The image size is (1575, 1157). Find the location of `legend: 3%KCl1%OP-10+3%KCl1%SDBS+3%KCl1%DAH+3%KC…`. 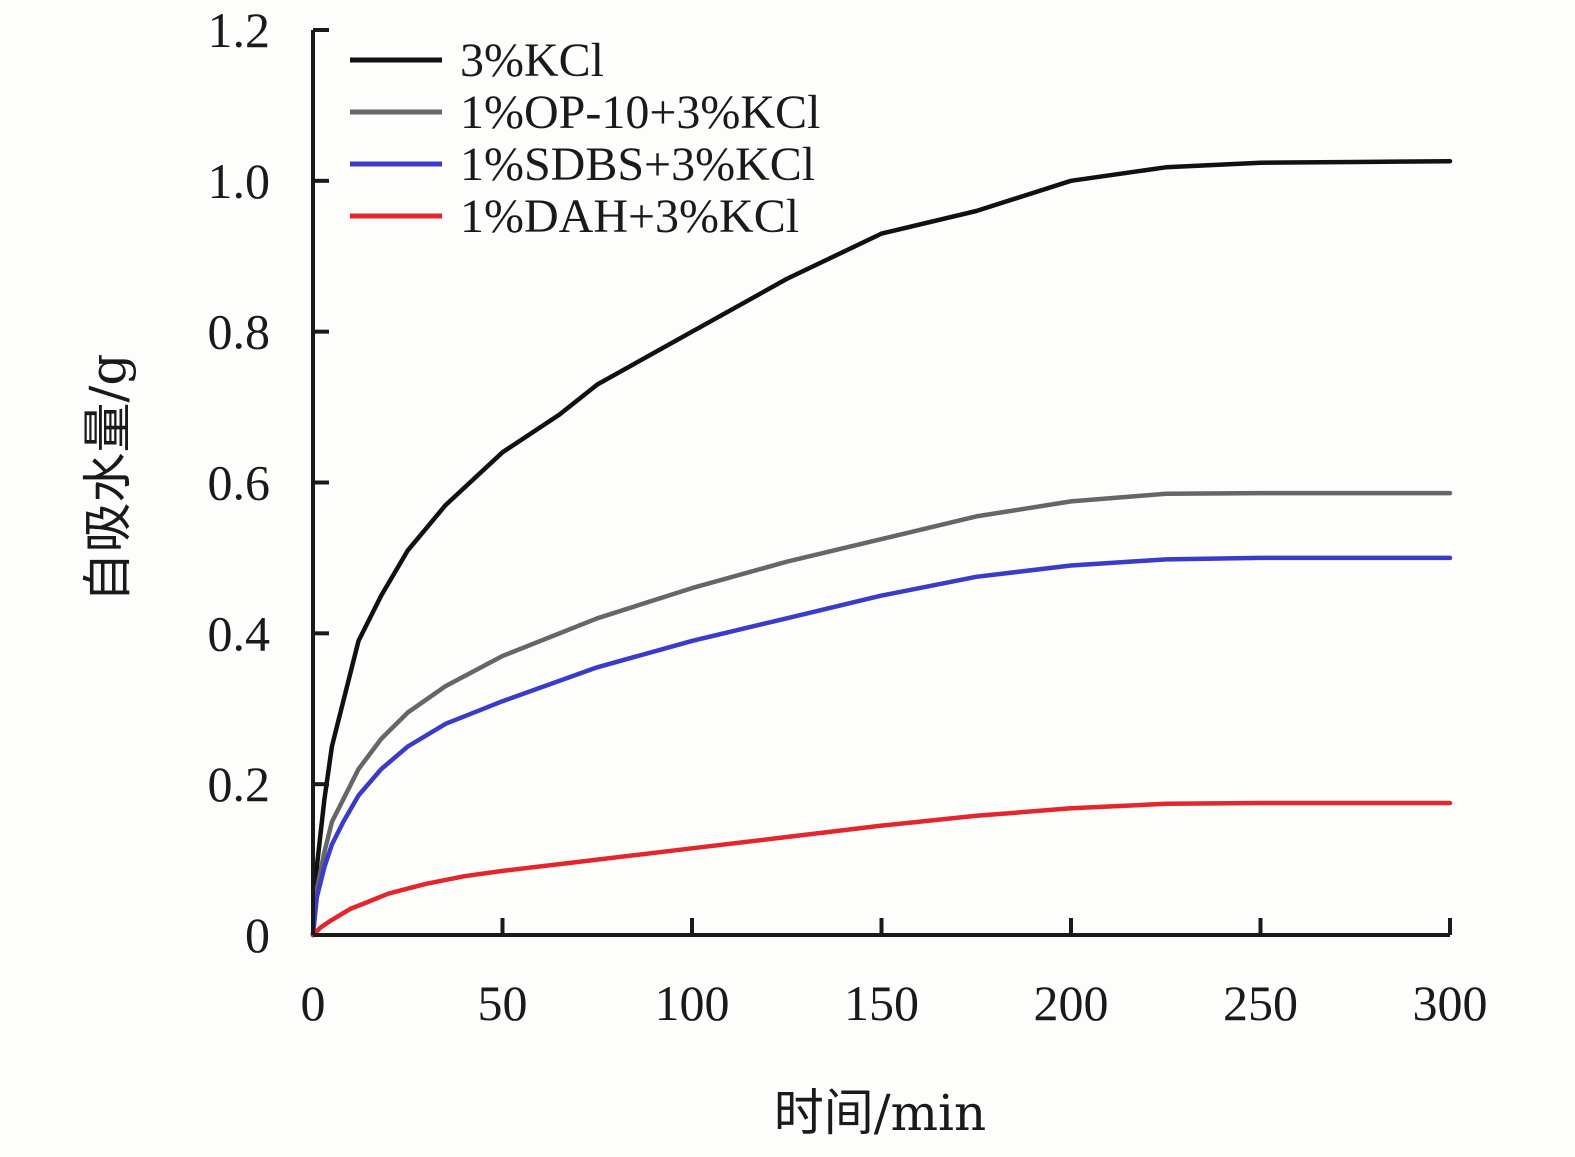

legend: 3%KCl1%OP-10+3%KCl1%SDBS+3%KCl1%DAH+3%KC… is located at coordinates (585, 138).